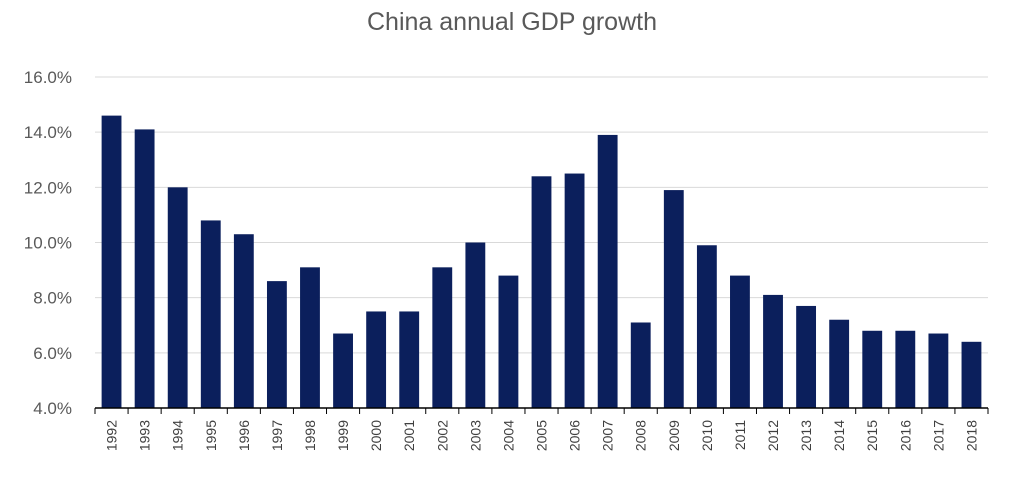 Image resolution: width=1024 pixels, height=485 pixels. Describe the element at coordinates (343, 435) in the screenshot. I see `x-tick-label: 1999` at that location.